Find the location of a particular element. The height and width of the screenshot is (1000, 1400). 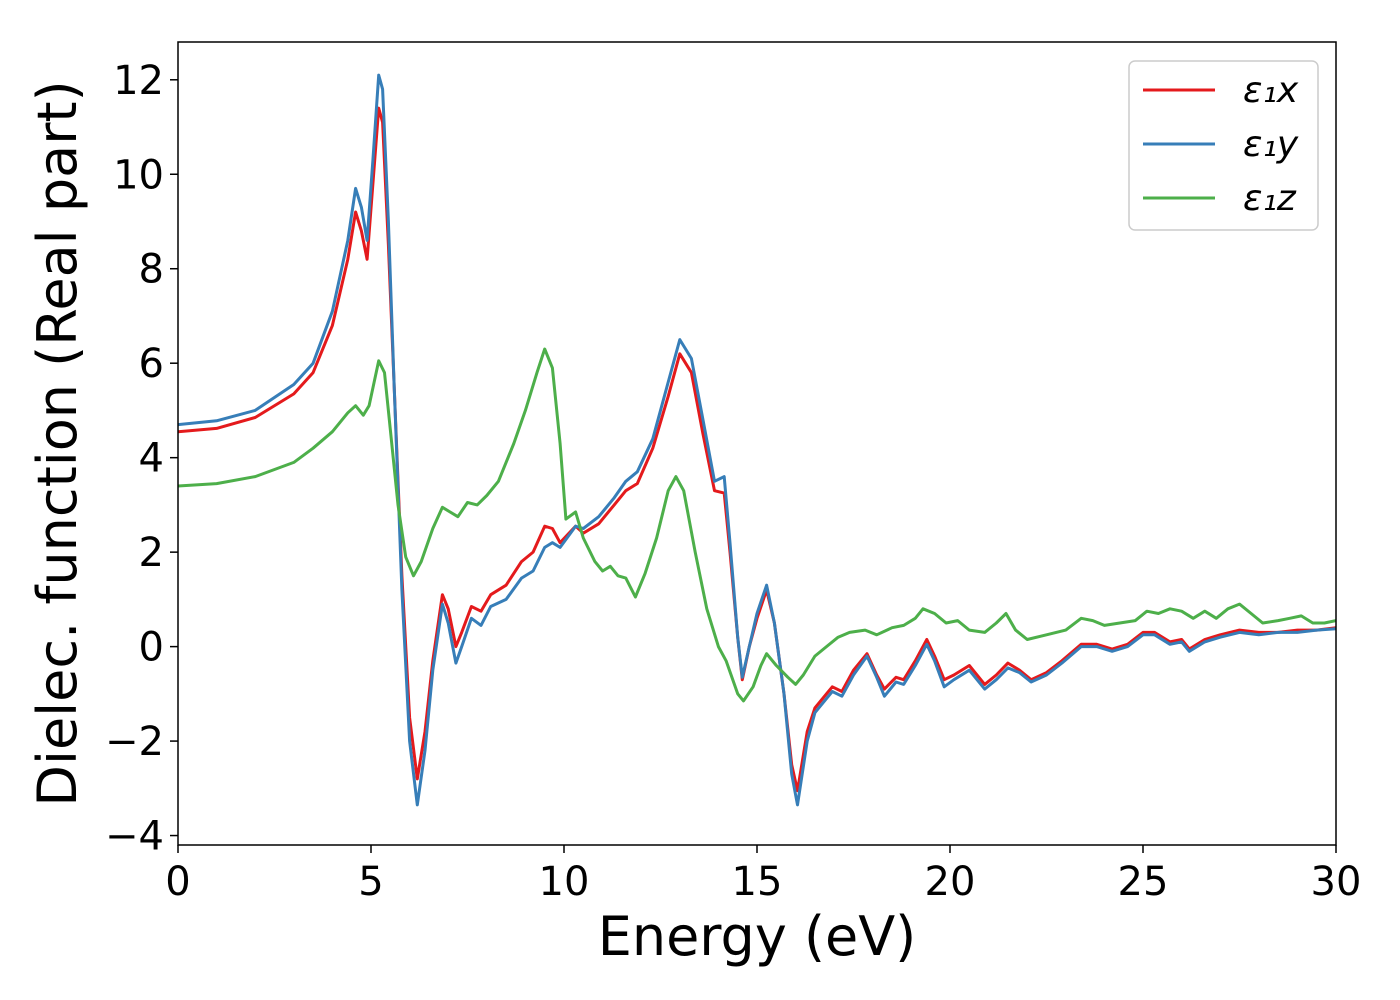

y-tick-label: 4 is located at coordinates (151, 459).